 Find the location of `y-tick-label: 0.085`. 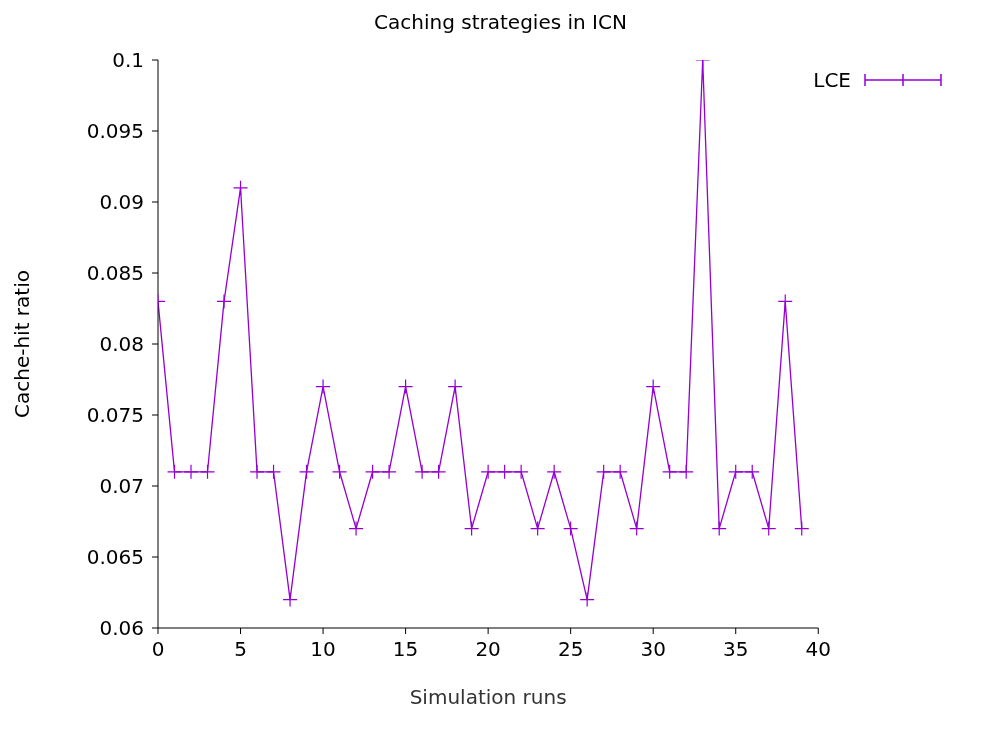

y-tick-label: 0.085 is located at coordinates (115, 273).